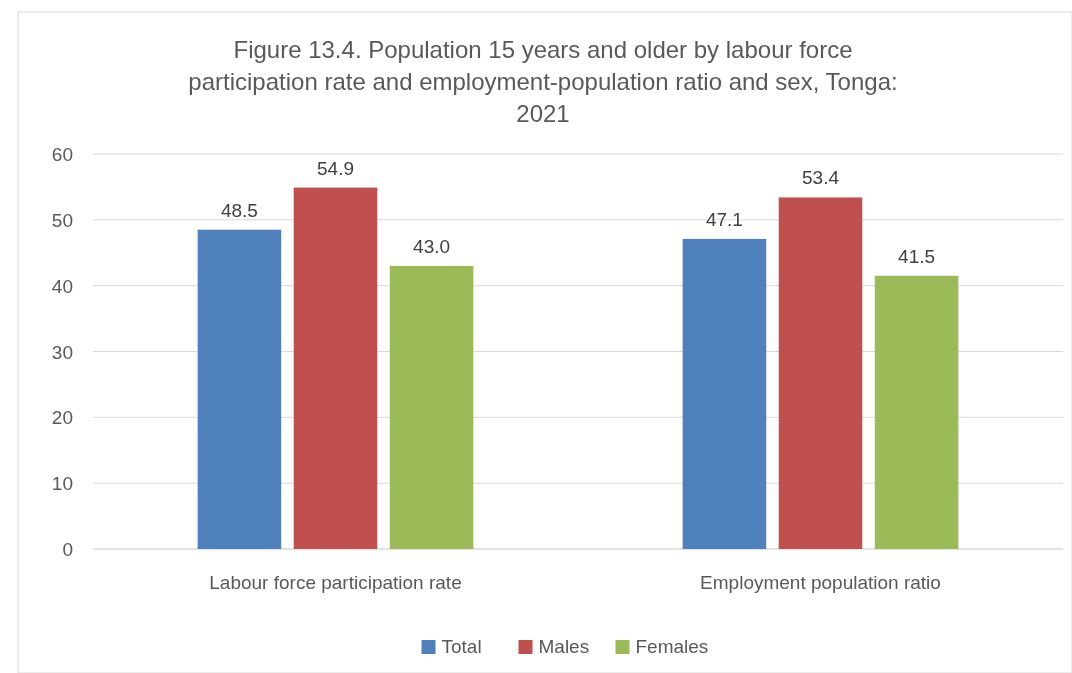 This screenshot has height=673, width=1072. I want to click on y-tick-label: 10, so click(62, 484).